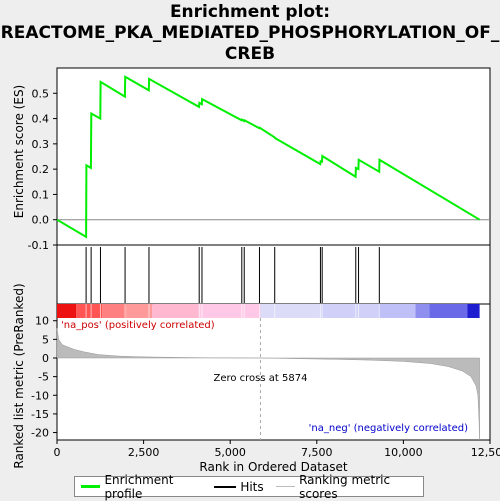 Image resolution: width=500 pixels, height=501 pixels. I want to click on title-line-3: CREB, so click(250, 54).